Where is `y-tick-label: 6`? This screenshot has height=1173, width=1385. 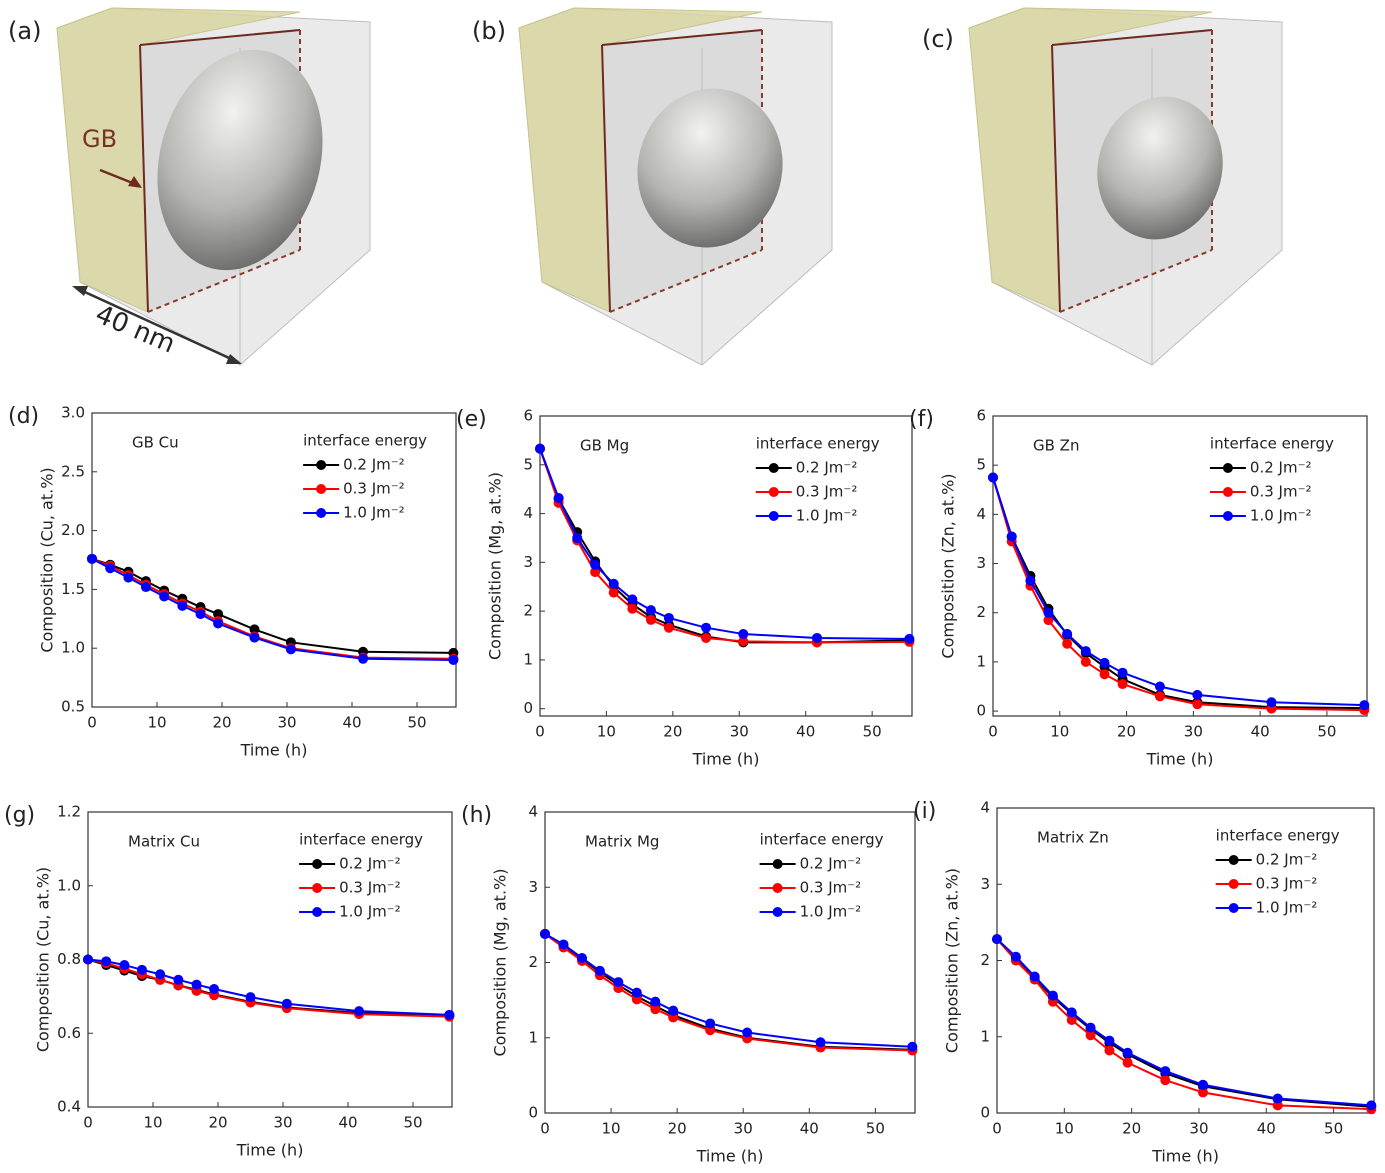 y-tick-label: 6 is located at coordinates (981, 416).